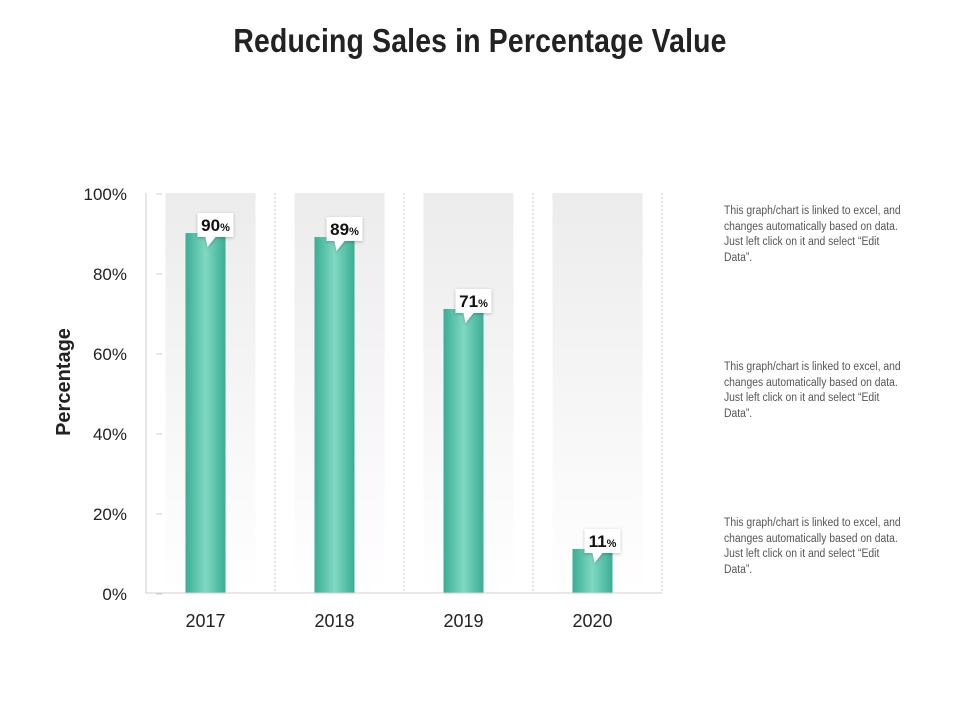  I want to click on data-label-value: 11, so click(598, 541).